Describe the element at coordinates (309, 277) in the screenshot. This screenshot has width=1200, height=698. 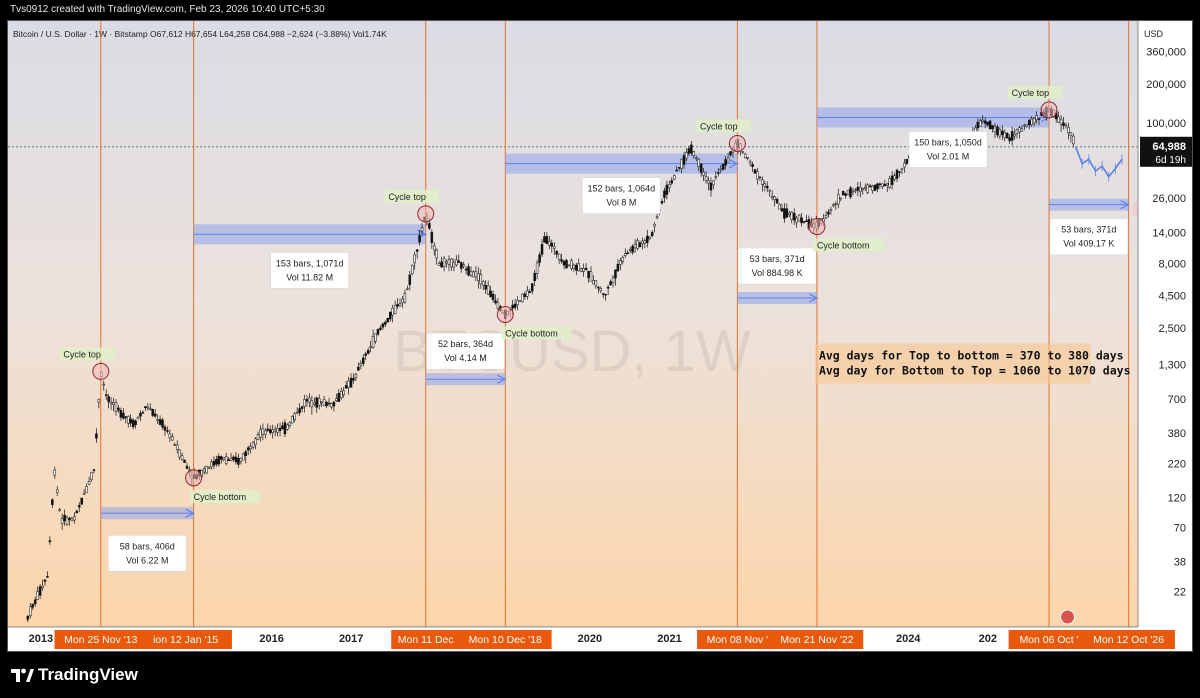
I see `range-vol-text: Vol 11.82 M` at that location.